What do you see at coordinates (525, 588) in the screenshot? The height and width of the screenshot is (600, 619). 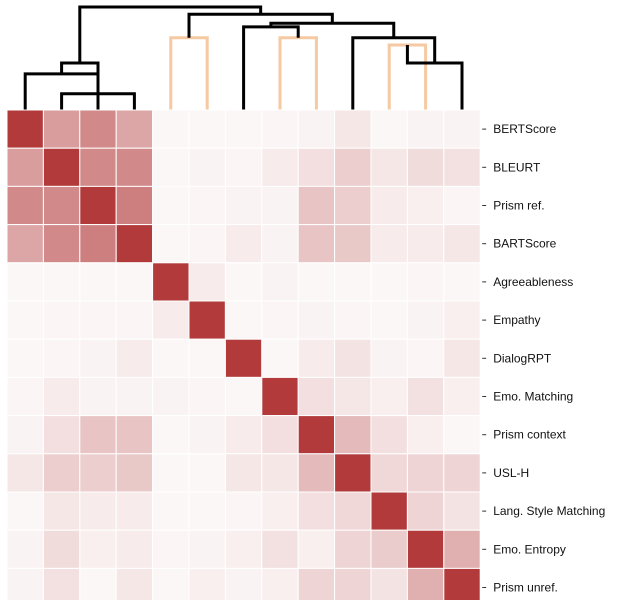 I see `row-label: Prism unref.` at bounding box center [525, 588].